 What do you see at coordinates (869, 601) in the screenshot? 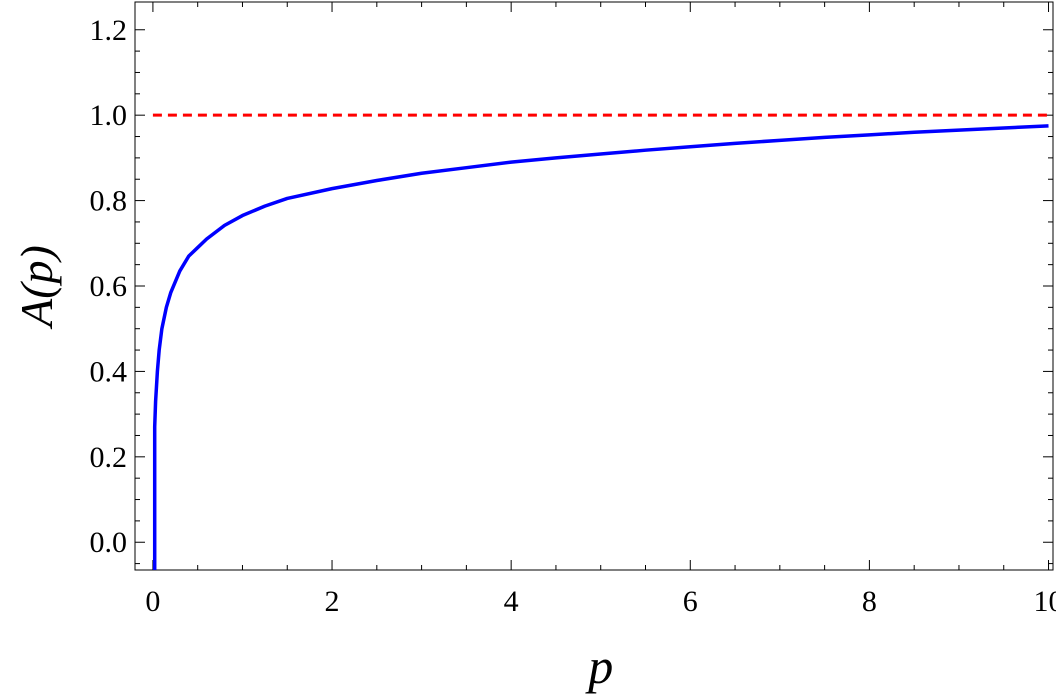
I see `x-tick-label: 8` at bounding box center [869, 601].